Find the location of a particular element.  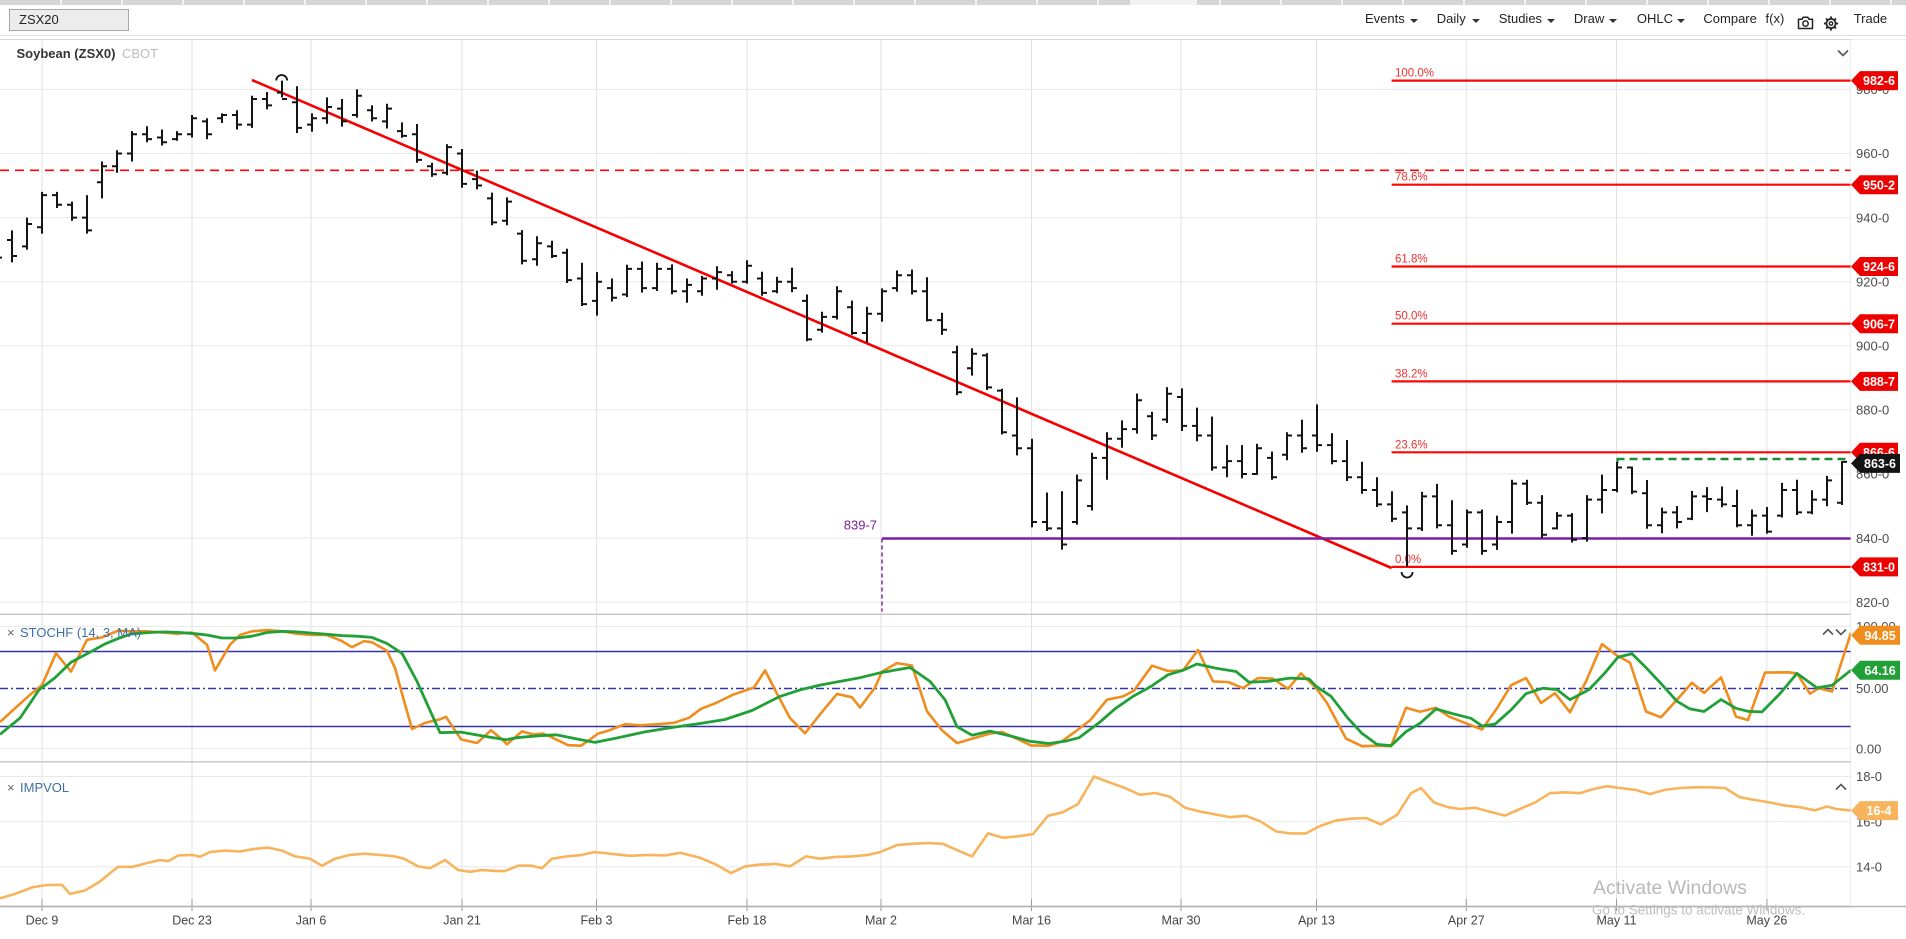

svg-text: 18-0 is located at coordinates (1869, 776).